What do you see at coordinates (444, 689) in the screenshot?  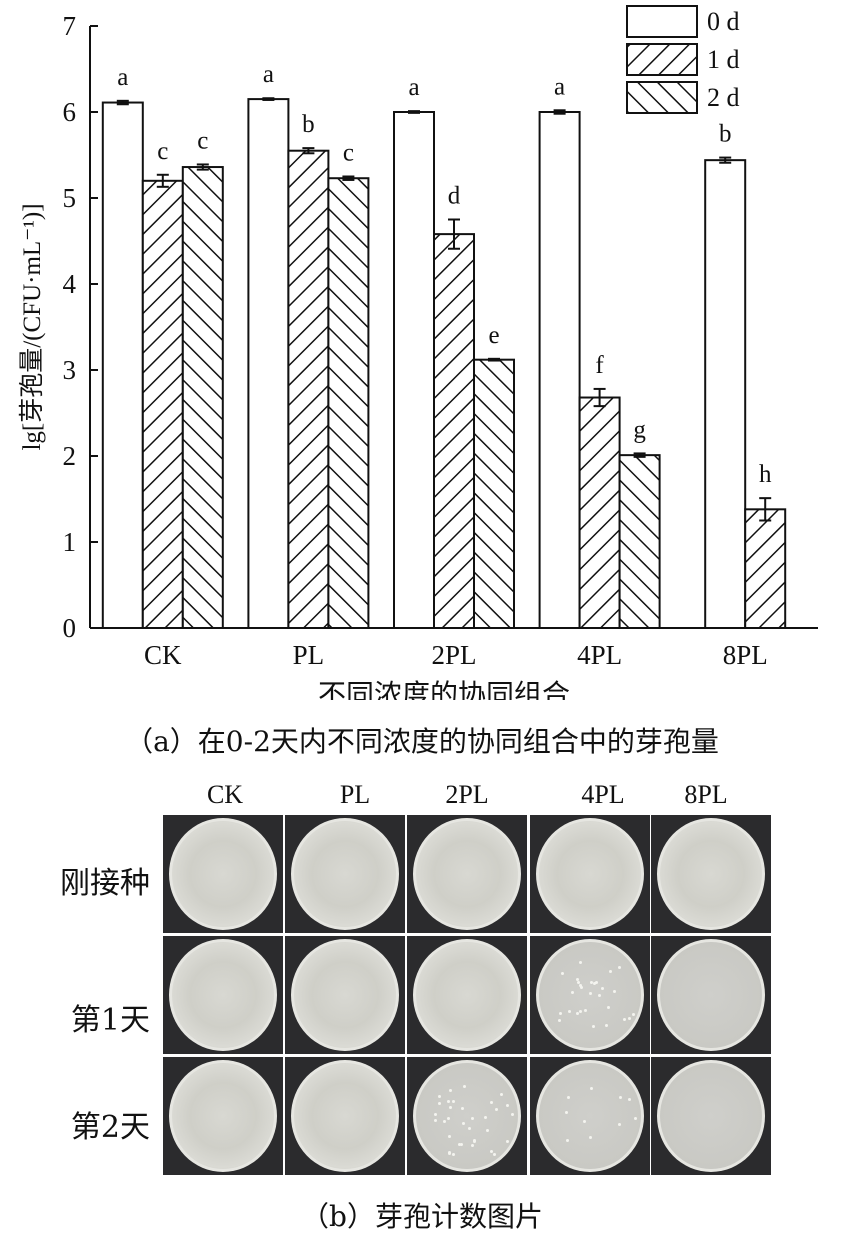 I see `x-axis-label: 不同浓度的协同组合` at bounding box center [444, 689].